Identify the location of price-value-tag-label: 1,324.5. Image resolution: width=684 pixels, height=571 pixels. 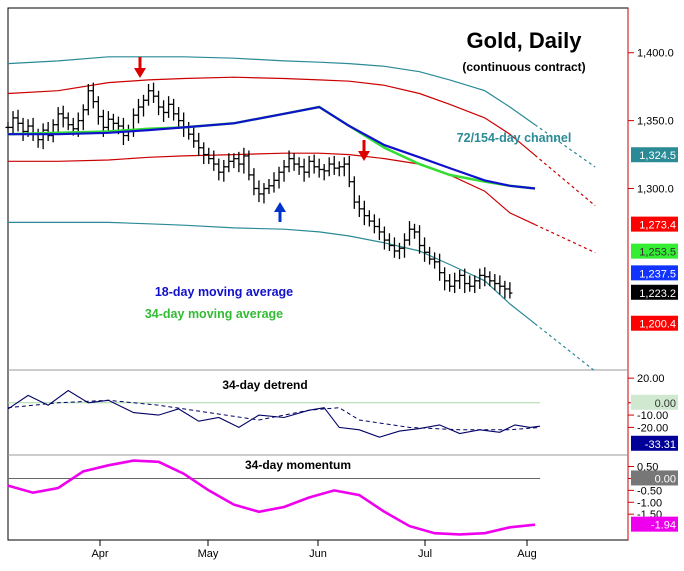
(657, 156).